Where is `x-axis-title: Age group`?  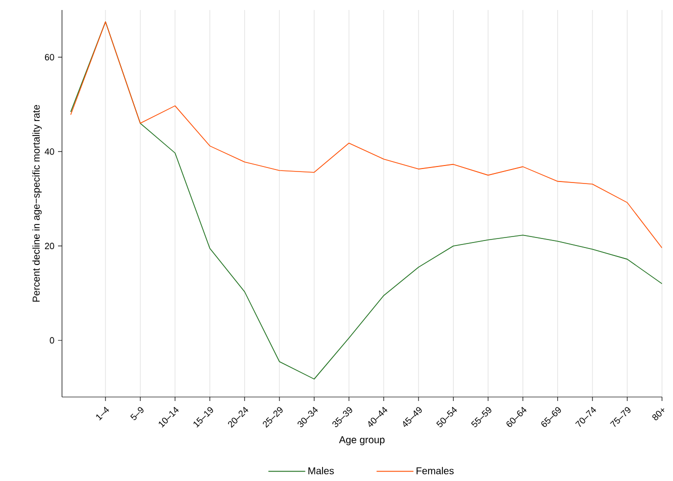
x-axis-title: Age group is located at coordinates (362, 441).